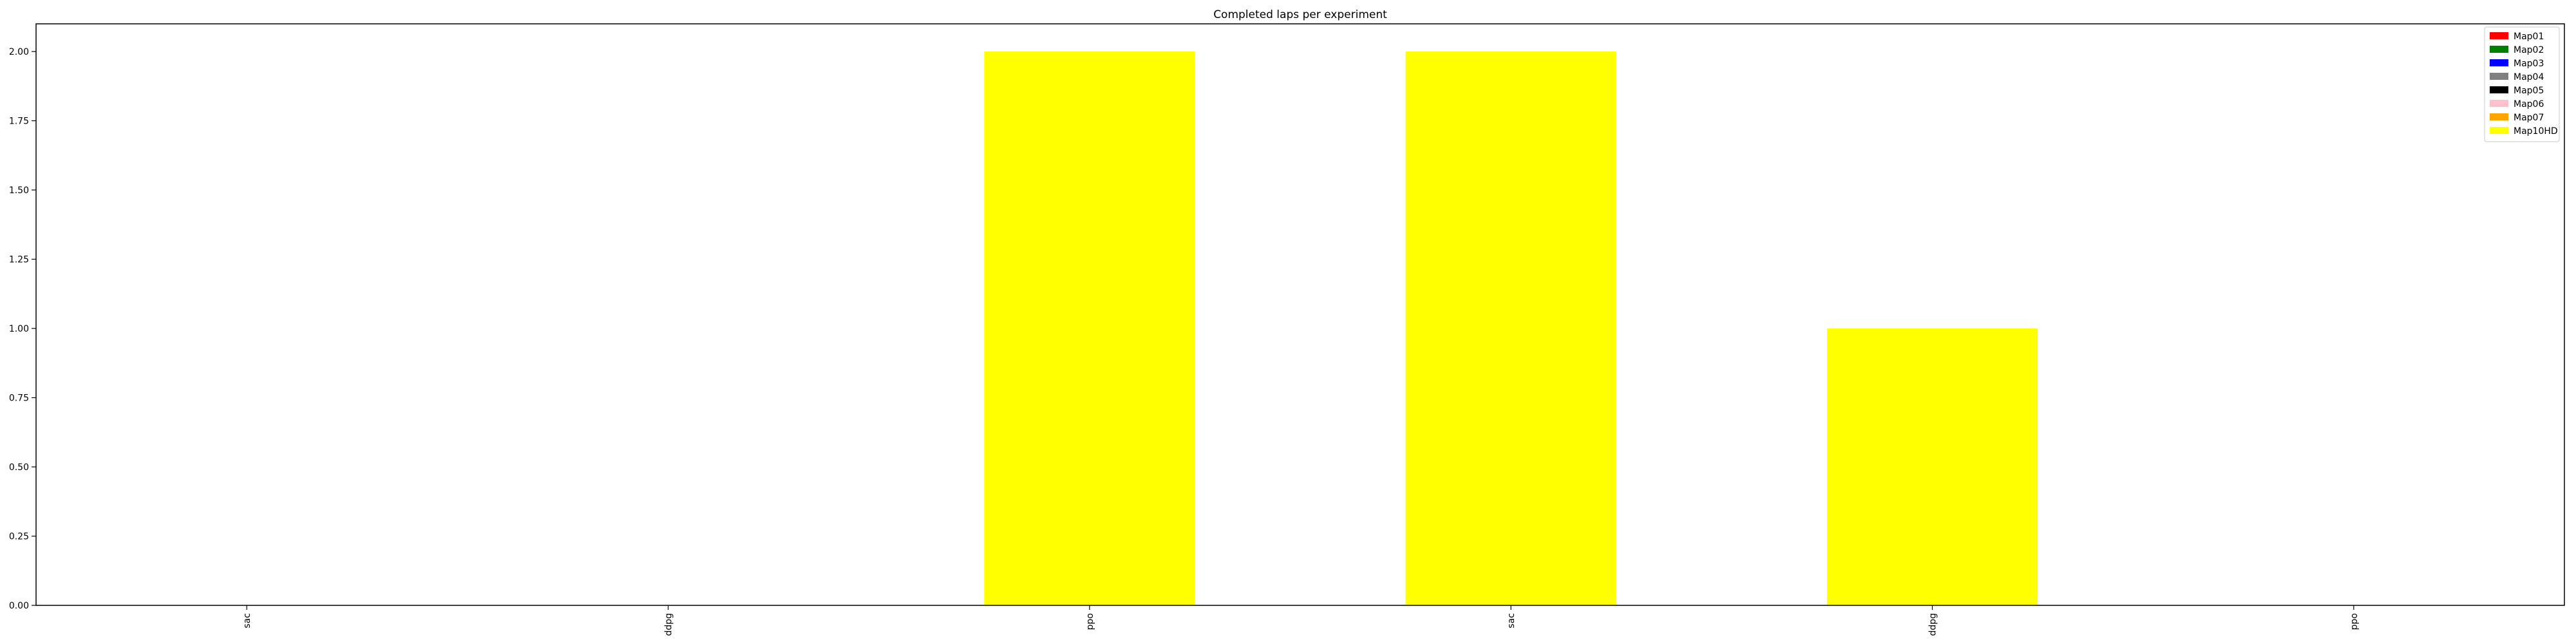  What do you see at coordinates (1301, 620) in the screenshot?
I see `x-axis: sac ddpg ppo sac ddpg ppo` at bounding box center [1301, 620].